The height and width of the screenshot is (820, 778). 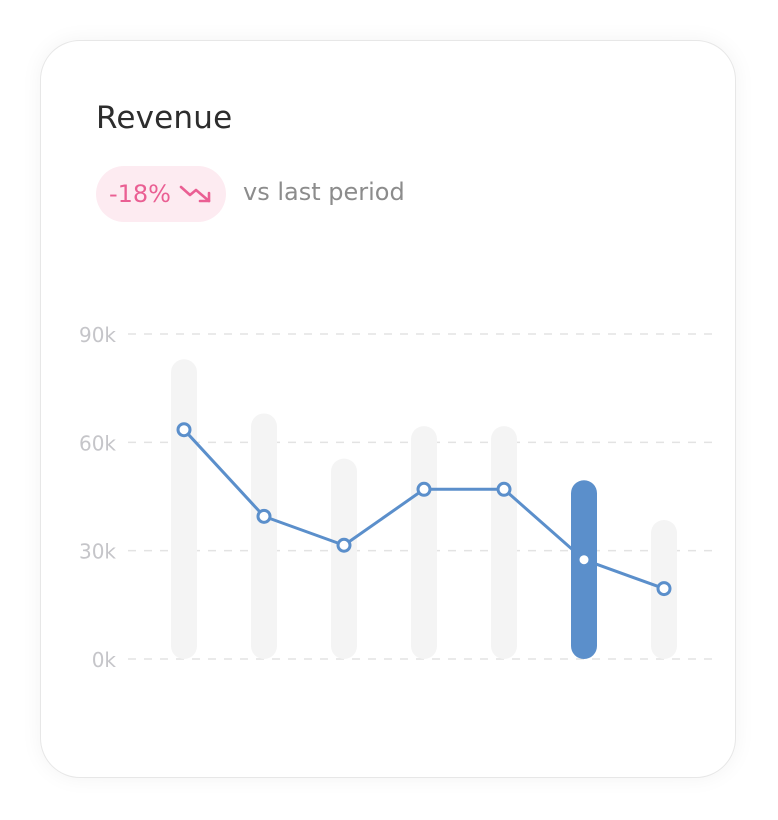 I want to click on y-tick-label: 60k, so click(x=97, y=443).